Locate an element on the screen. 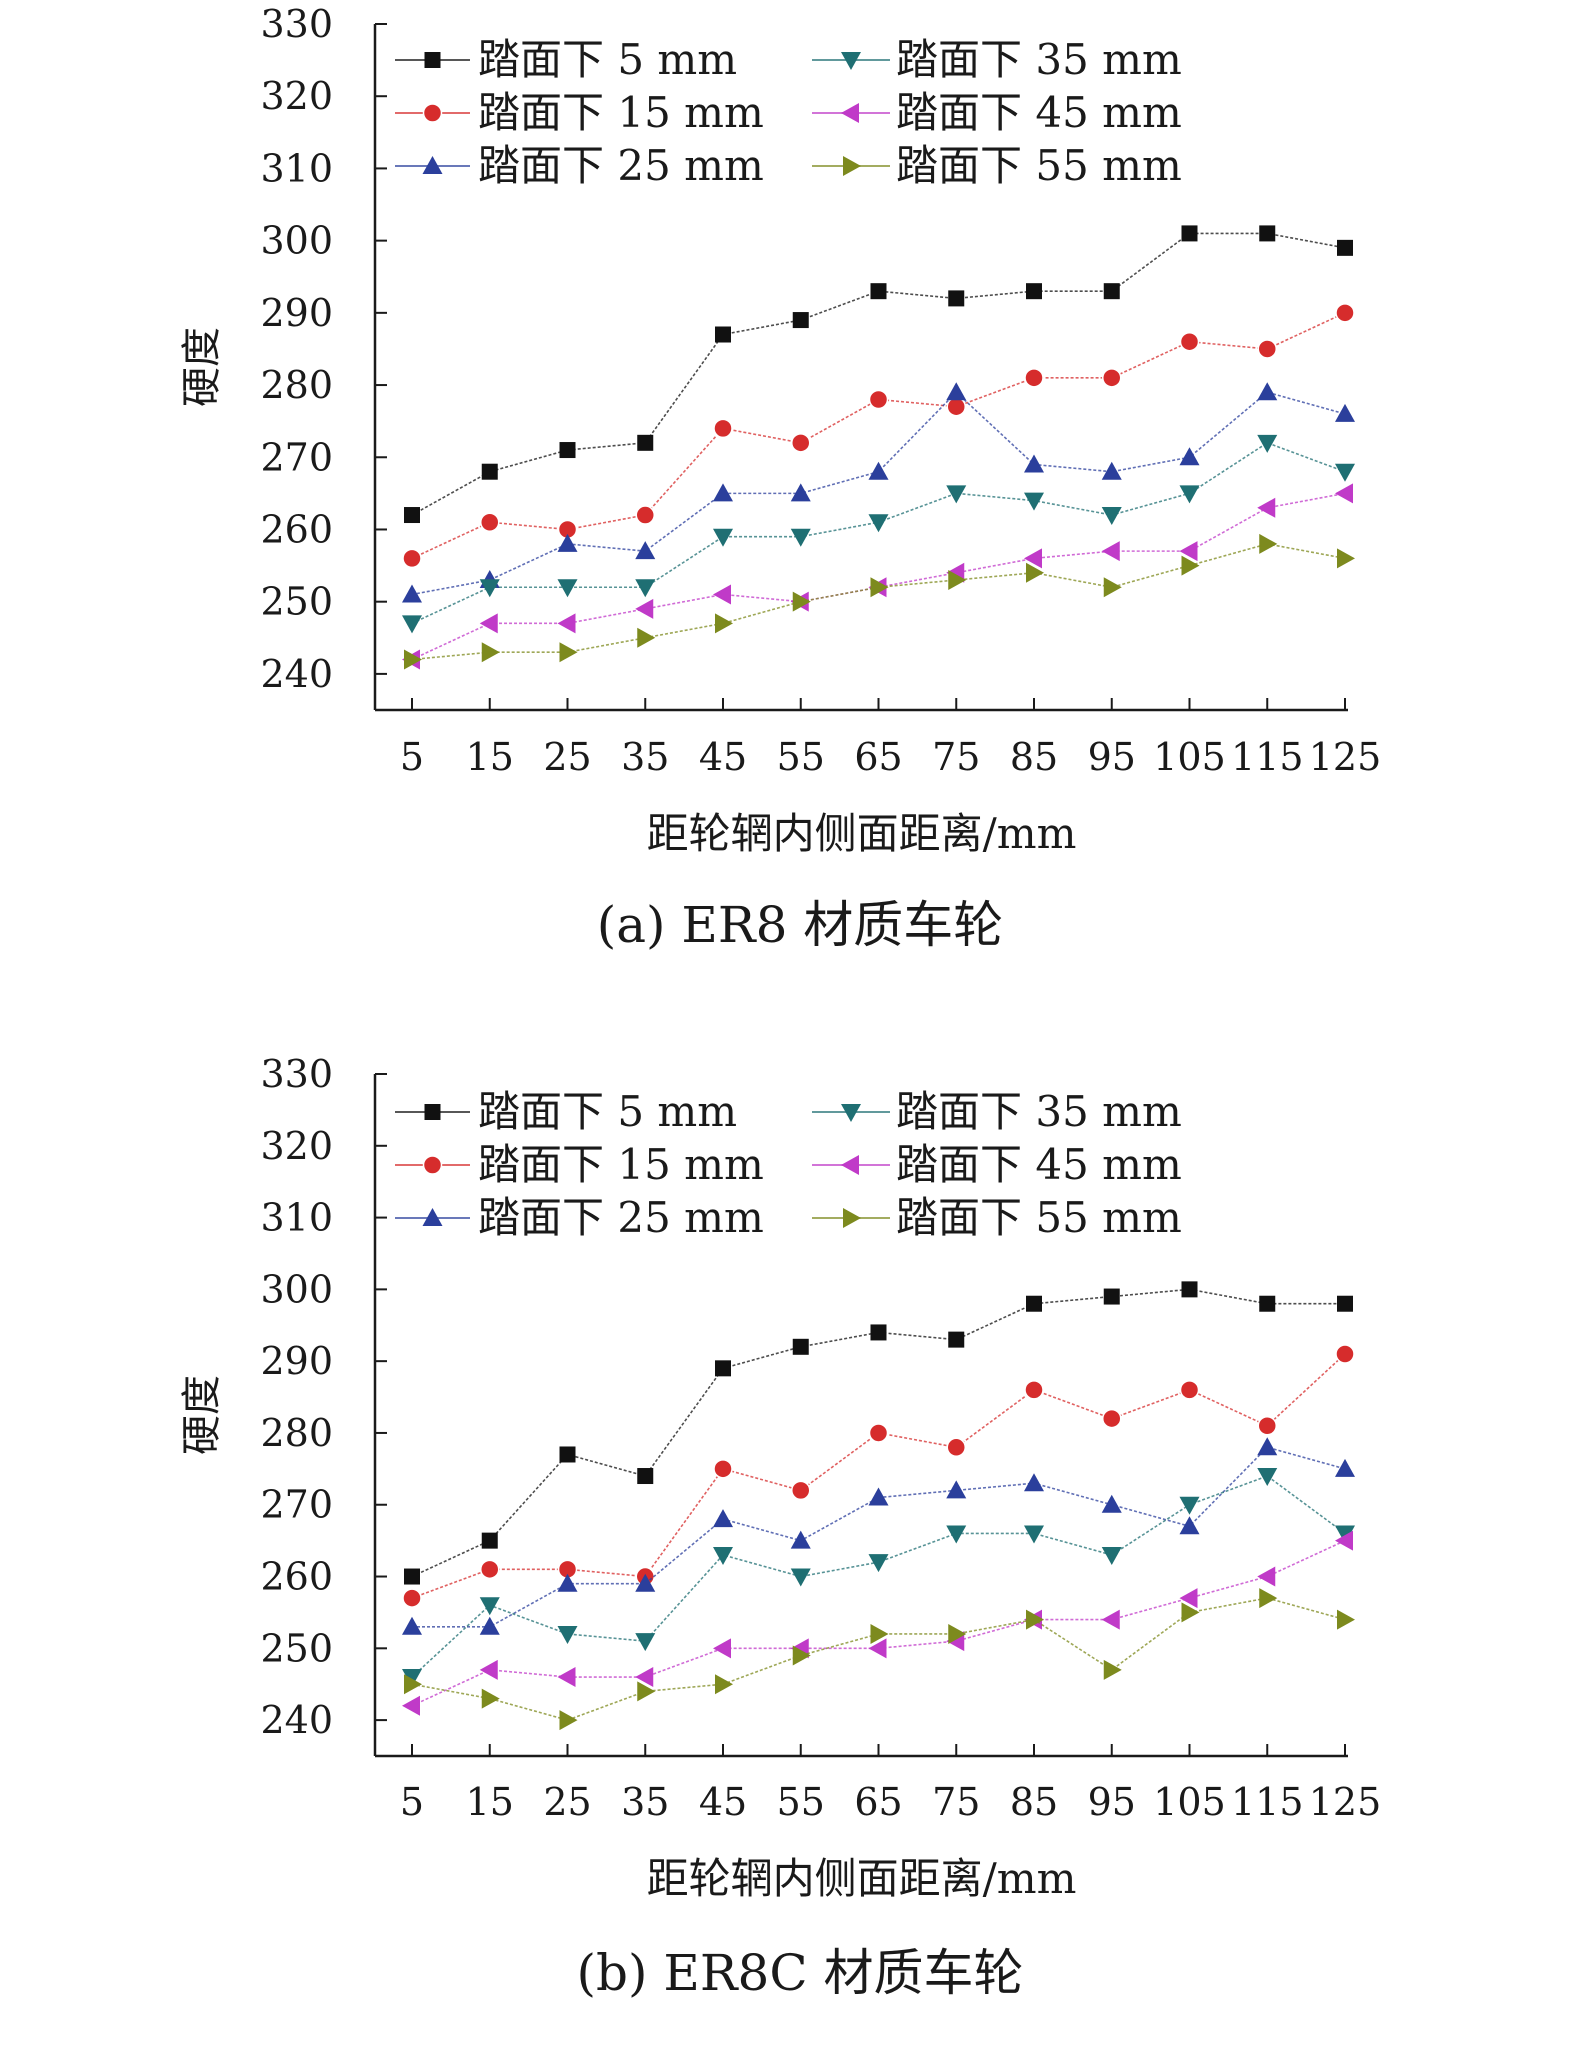 The width and height of the screenshot is (1575, 2050). chart-caption: (b) ER8C 材质车轮 is located at coordinates (799, 1973).